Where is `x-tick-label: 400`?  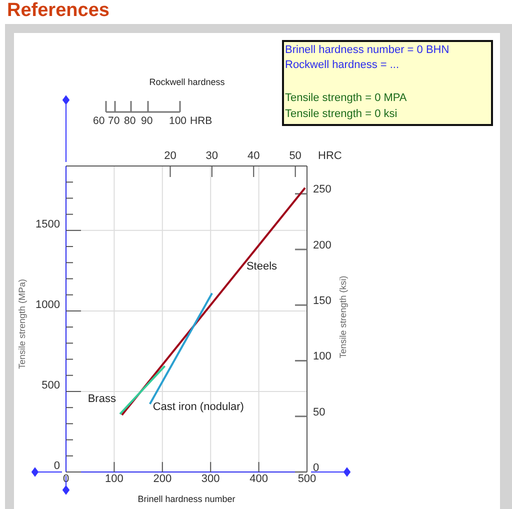
x-tick-label: 400 is located at coordinates (259, 479).